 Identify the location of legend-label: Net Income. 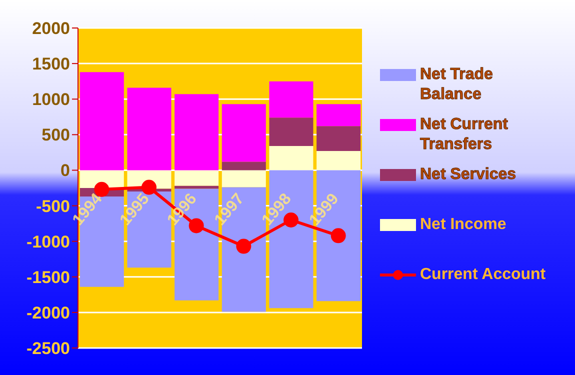
(464, 225).